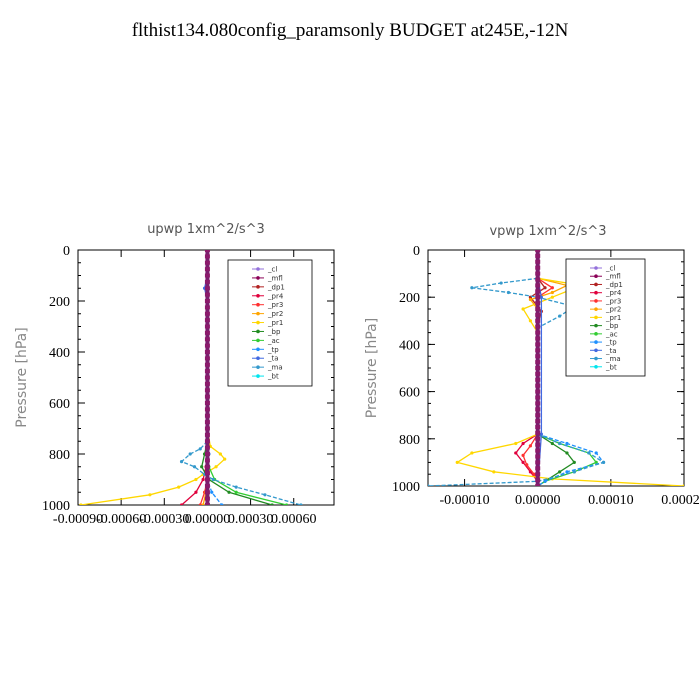 The image size is (700, 700). I want to click on legend-label: _ma, so click(613, 359).